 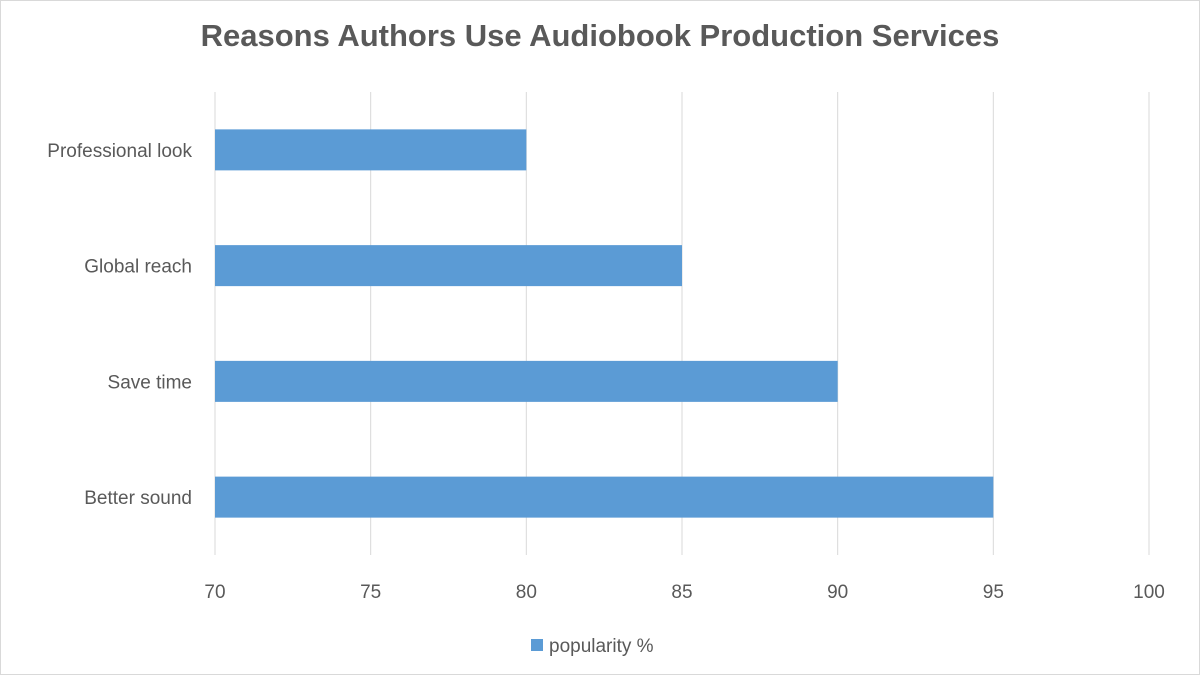 I want to click on x-tick-label: 90, so click(x=837, y=592).